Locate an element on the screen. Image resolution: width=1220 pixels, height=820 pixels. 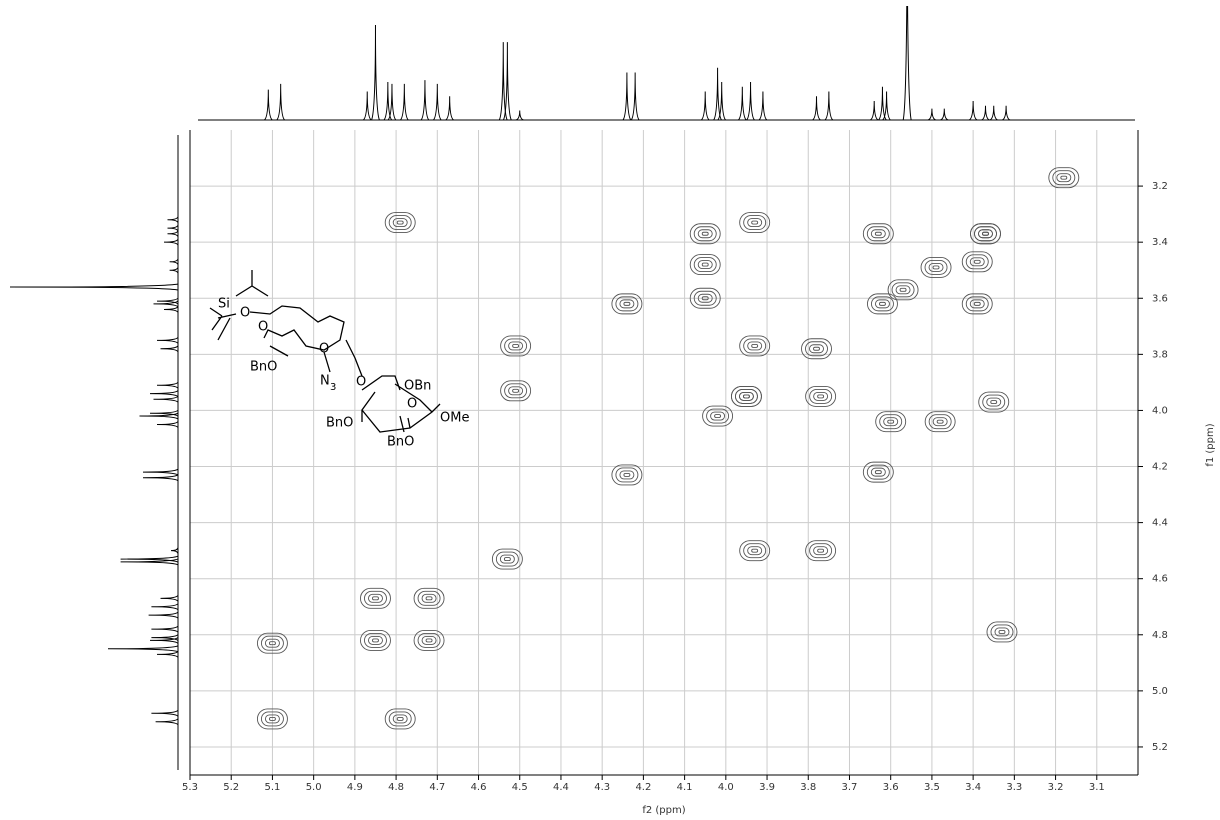
structure-bonds is located at coordinates (325, 351).